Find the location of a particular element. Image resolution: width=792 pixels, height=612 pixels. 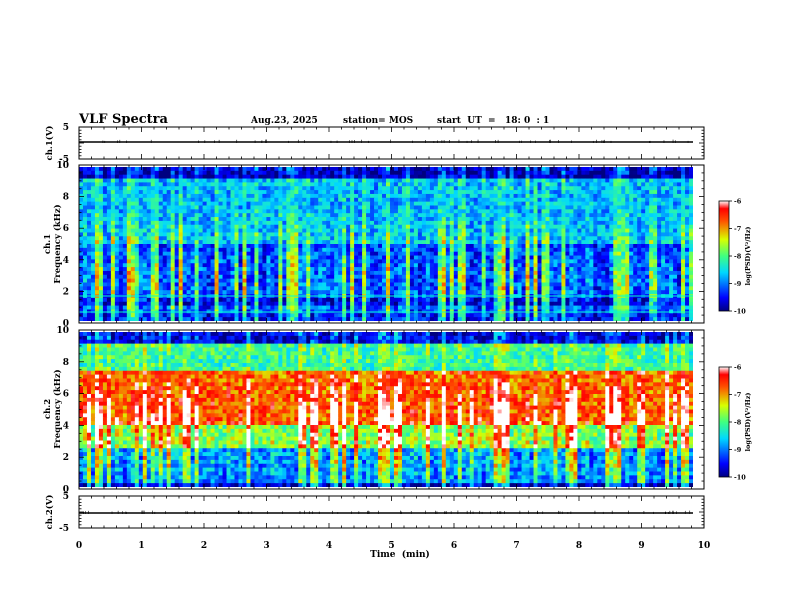

ch2-voltage-ylabel: ch.2(V) is located at coordinates (49, 512).